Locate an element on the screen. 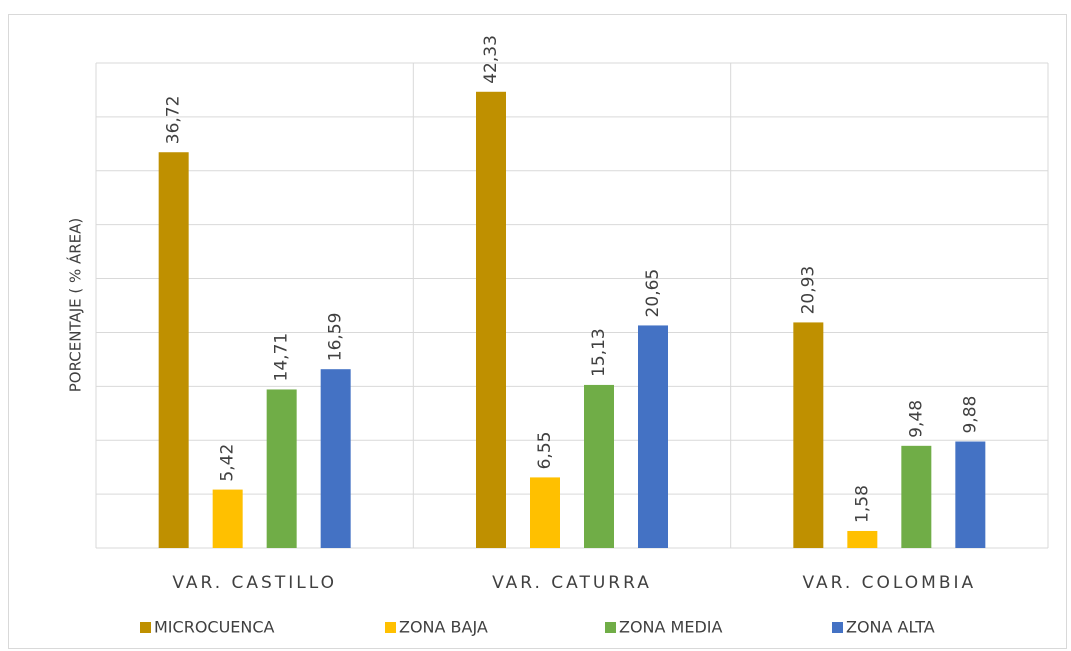 Image resolution: width=1071 pixels, height=651 pixels. y-axis-label: PORCENTAJE ( % ÁREA) is located at coordinates (75, 305).